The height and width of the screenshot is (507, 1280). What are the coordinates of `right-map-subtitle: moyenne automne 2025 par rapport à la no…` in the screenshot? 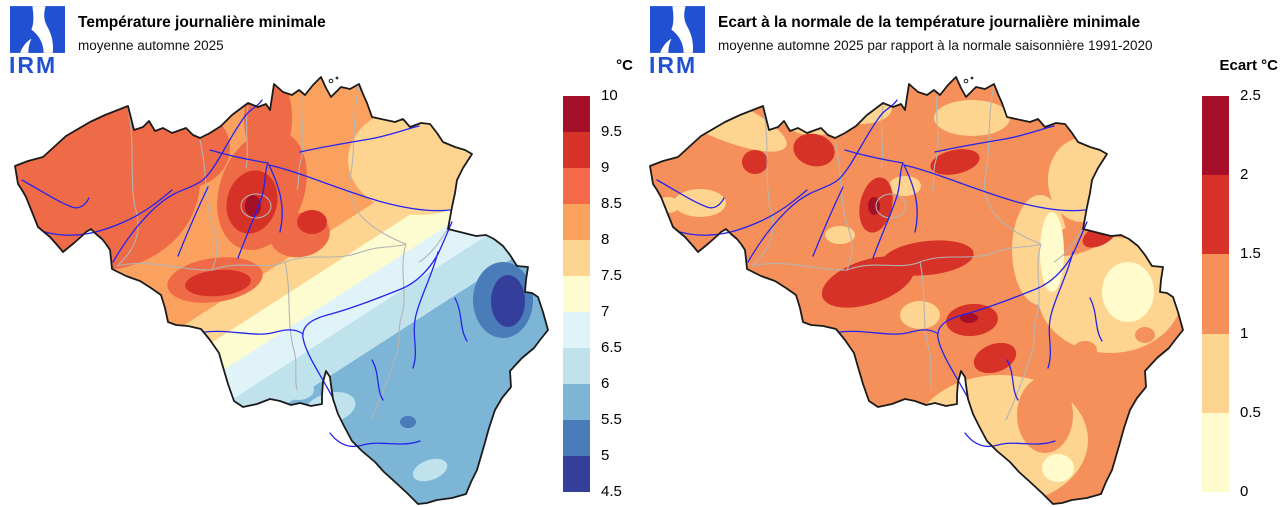 It's located at (935, 45).